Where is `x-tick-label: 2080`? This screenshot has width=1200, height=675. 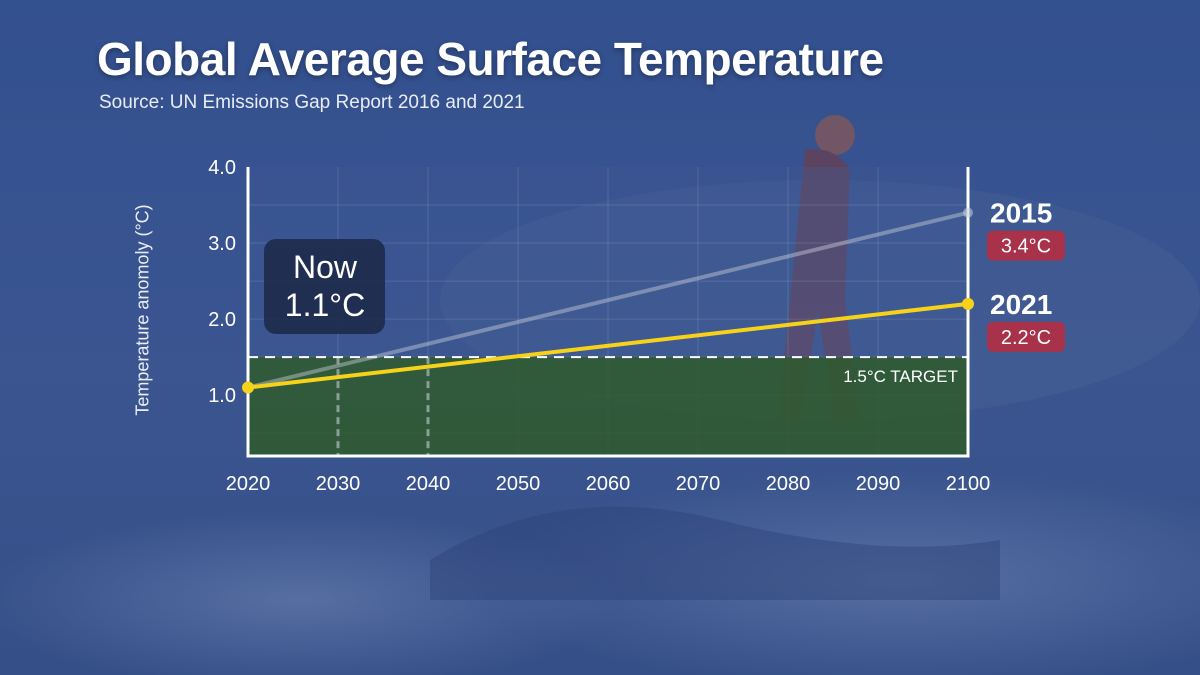
x-tick-label: 2080 is located at coordinates (788, 484).